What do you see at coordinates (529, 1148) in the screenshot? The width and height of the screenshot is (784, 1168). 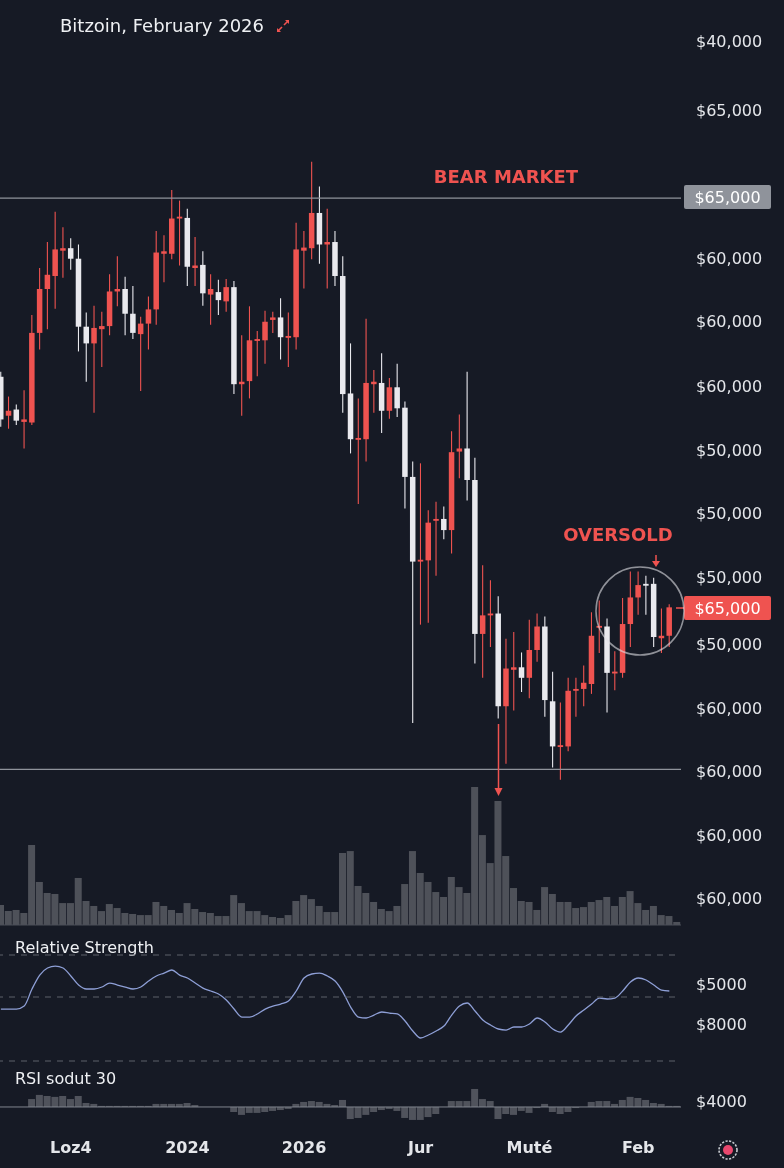 I see `x-tick-label: Muté` at bounding box center [529, 1148].